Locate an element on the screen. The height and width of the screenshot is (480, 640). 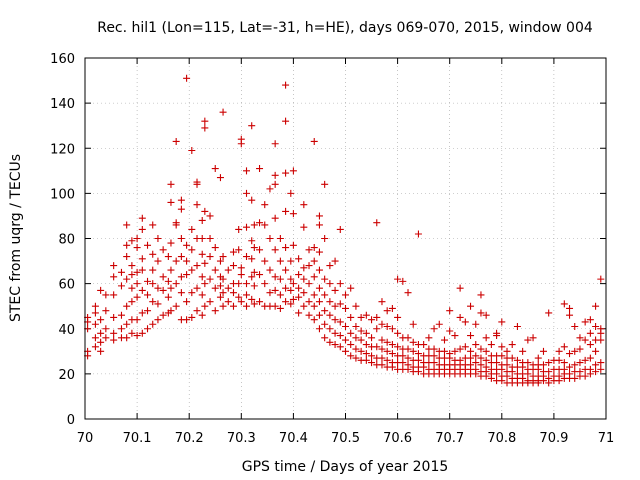
y-tick-label: 20 is located at coordinates (66, 375).